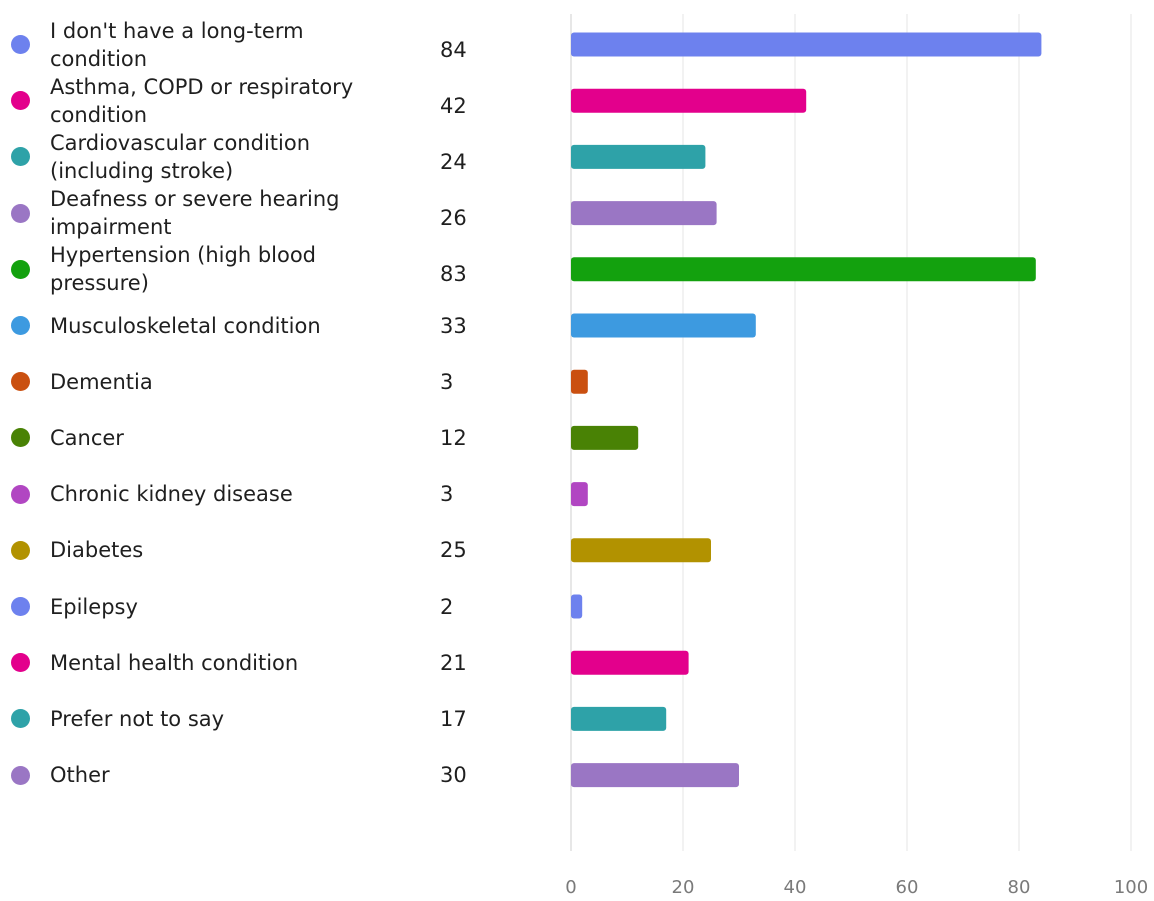 The width and height of the screenshot is (1154, 901). Describe the element at coordinates (453, 662) in the screenshot. I see `legend-count: 21` at that location.